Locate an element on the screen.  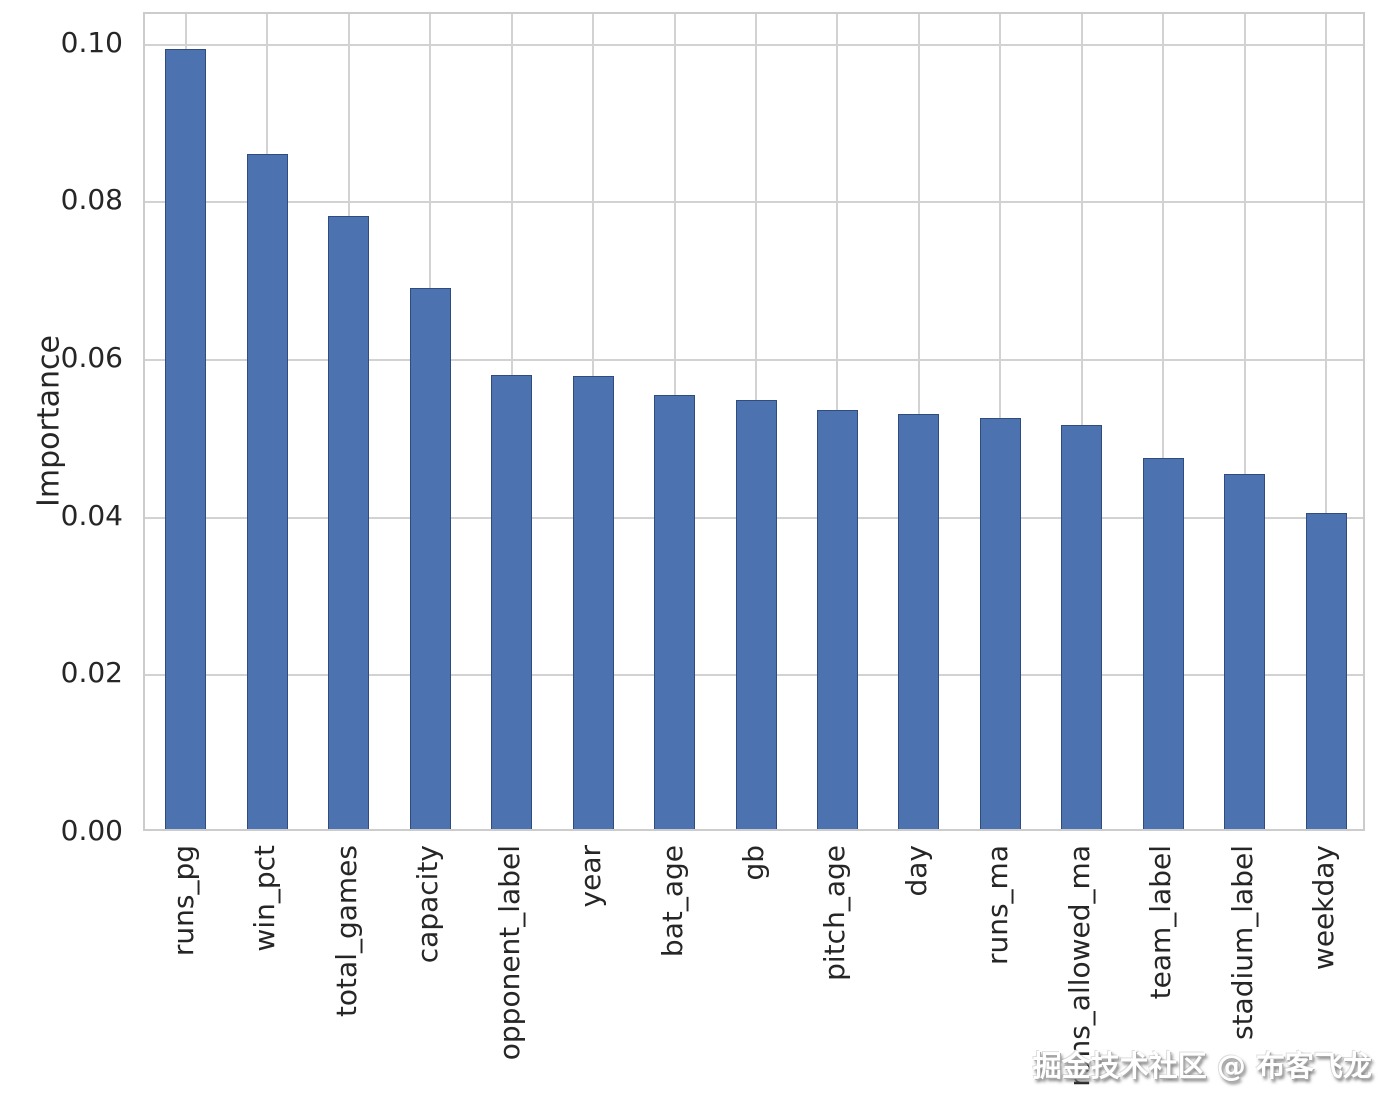
bar-pitch_age is located at coordinates (837, 619).